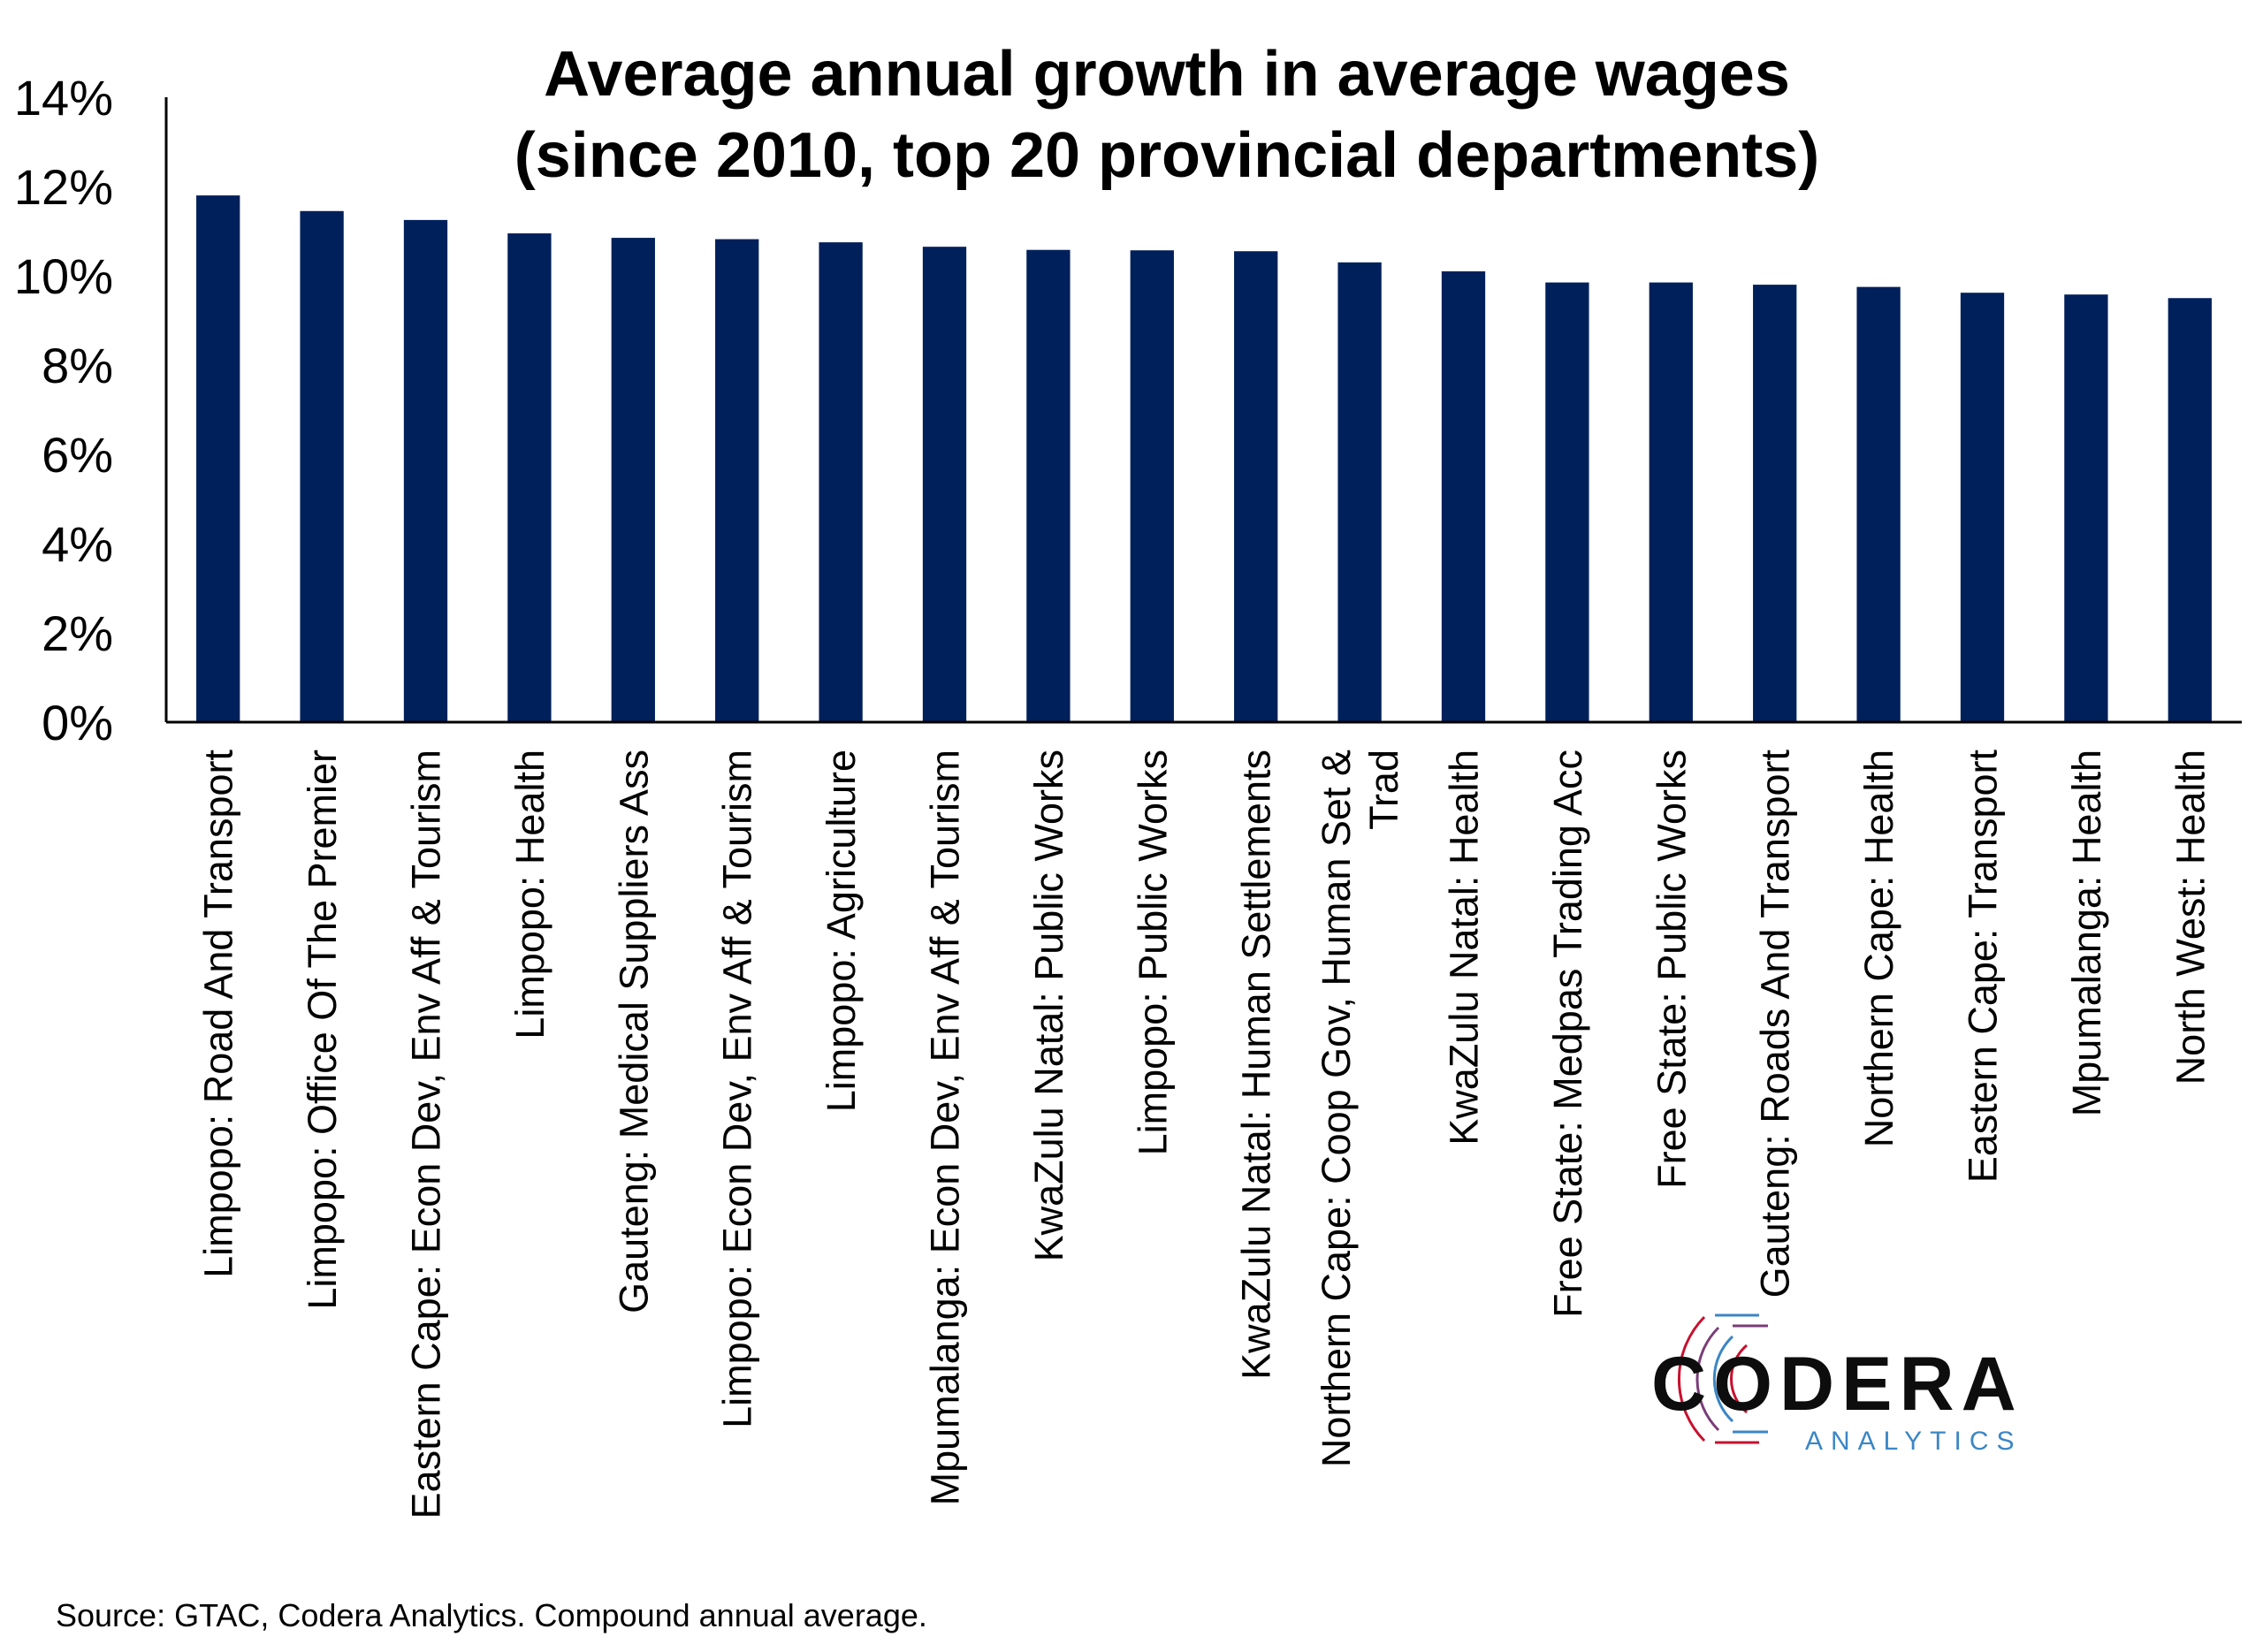  What do you see at coordinates (946, 1128) in the screenshot?
I see `x-category-label: Mpumalanga: Econ Dev, Env Aff & Tourism` at bounding box center [946, 1128].